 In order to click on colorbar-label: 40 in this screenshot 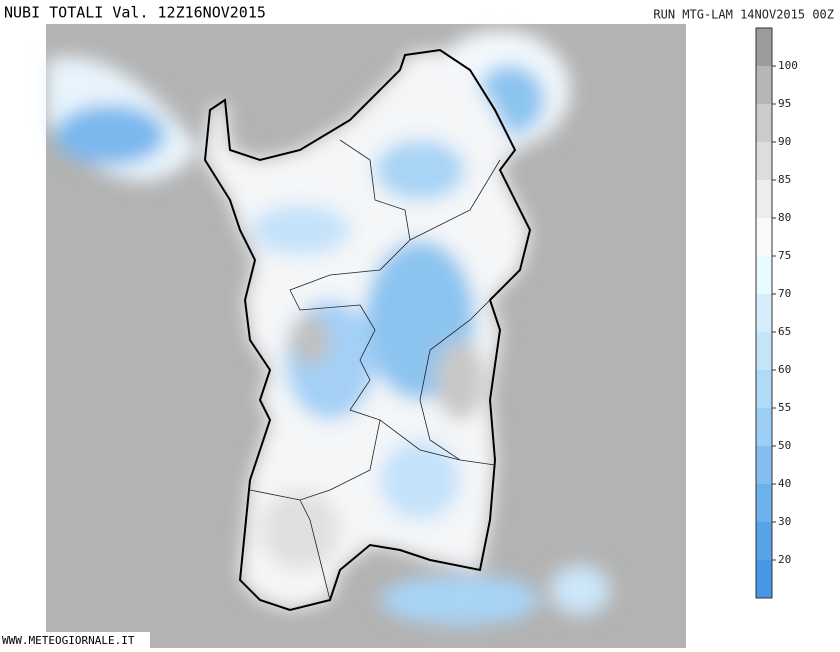, I will do `click(784, 483)`.